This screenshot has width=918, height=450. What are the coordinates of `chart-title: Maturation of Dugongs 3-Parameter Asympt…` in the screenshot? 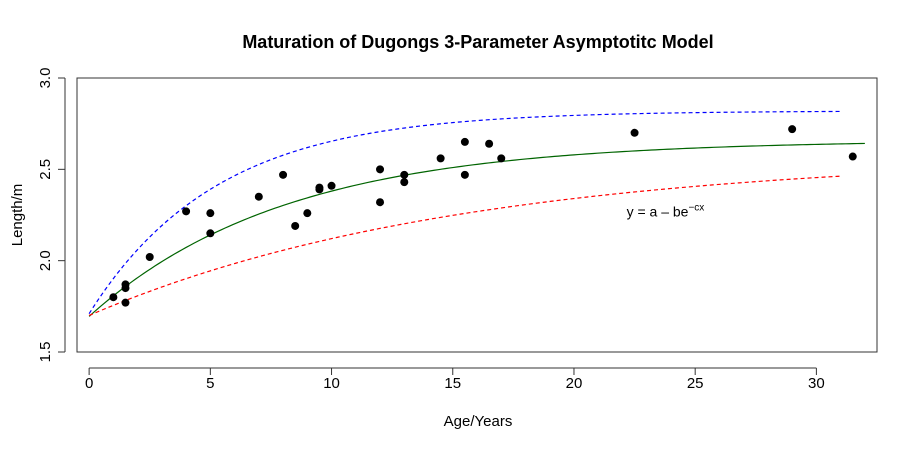 It's located at (477, 42).